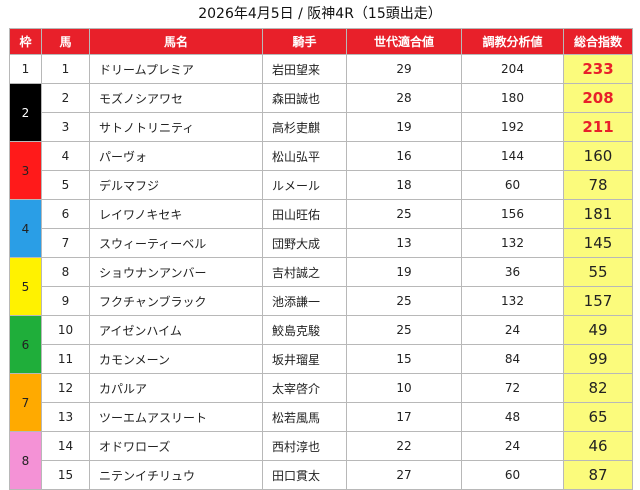 The height and width of the screenshot is (490, 640). Describe the element at coordinates (598, 243) in the screenshot. I see `total-index-cell: 145` at that location.